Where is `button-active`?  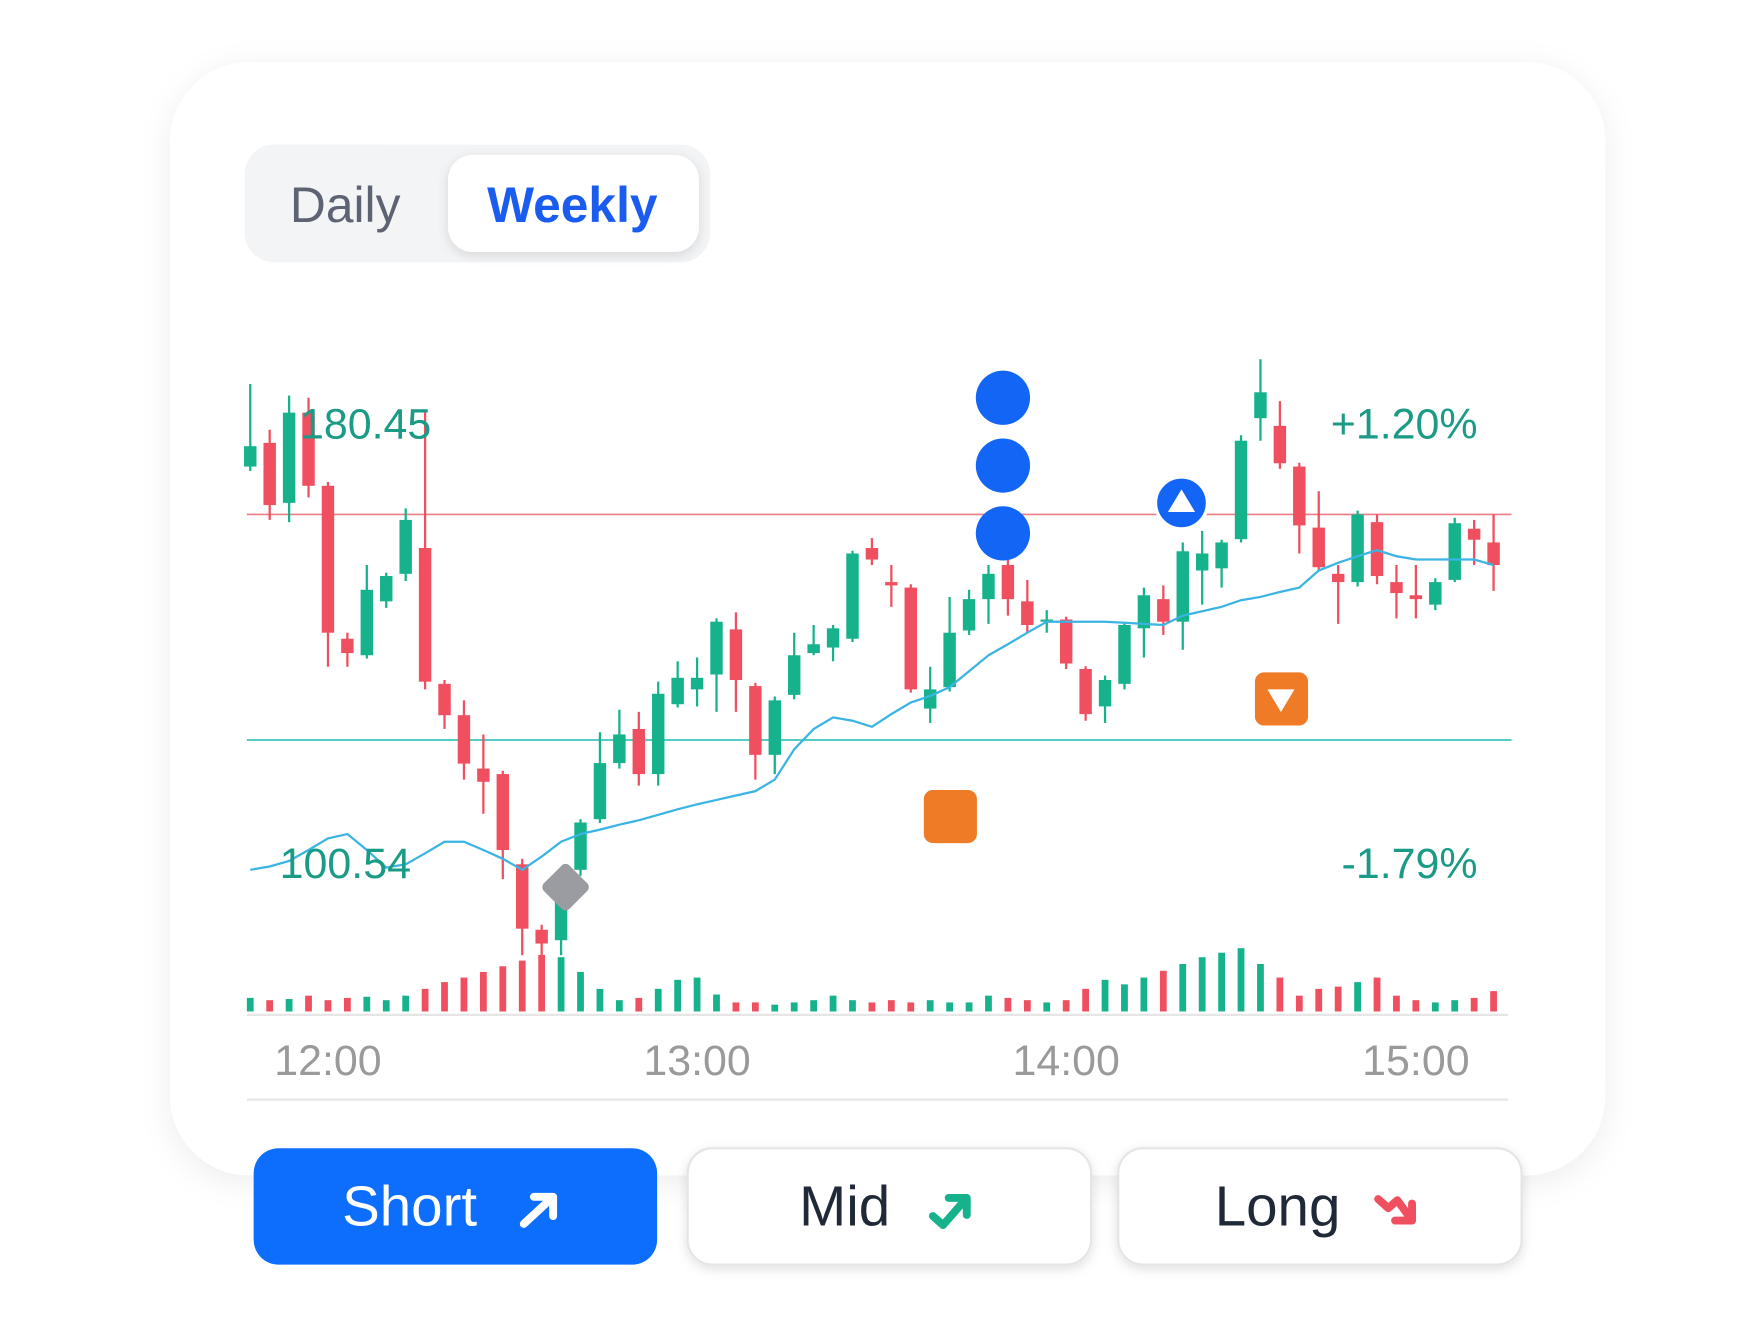 button-active is located at coordinates (455, 1206).